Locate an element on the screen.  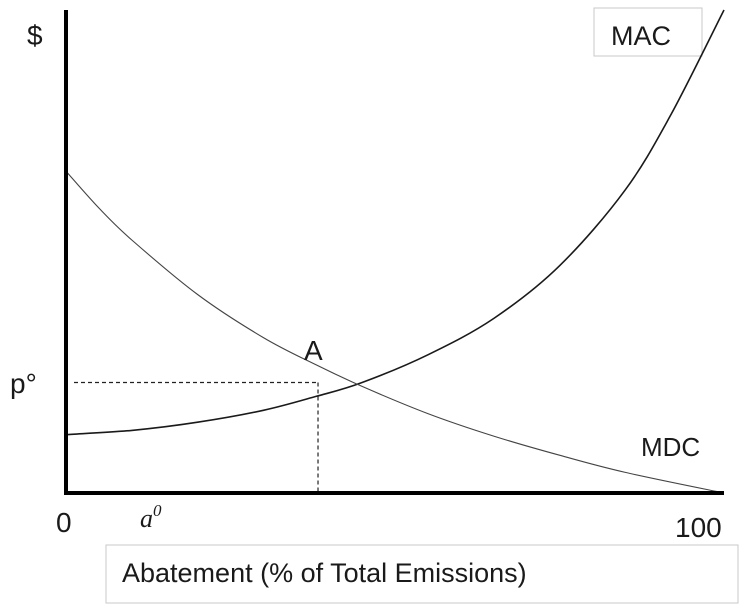
series-label-mdc: MDC is located at coordinates (670, 447).